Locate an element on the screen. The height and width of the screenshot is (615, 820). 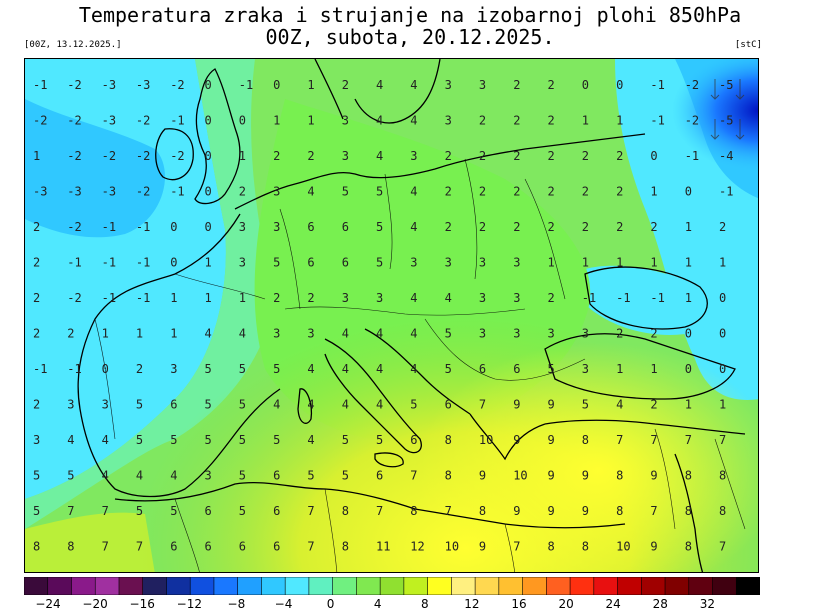
border-ukraine is located at coordinates (545, 239).